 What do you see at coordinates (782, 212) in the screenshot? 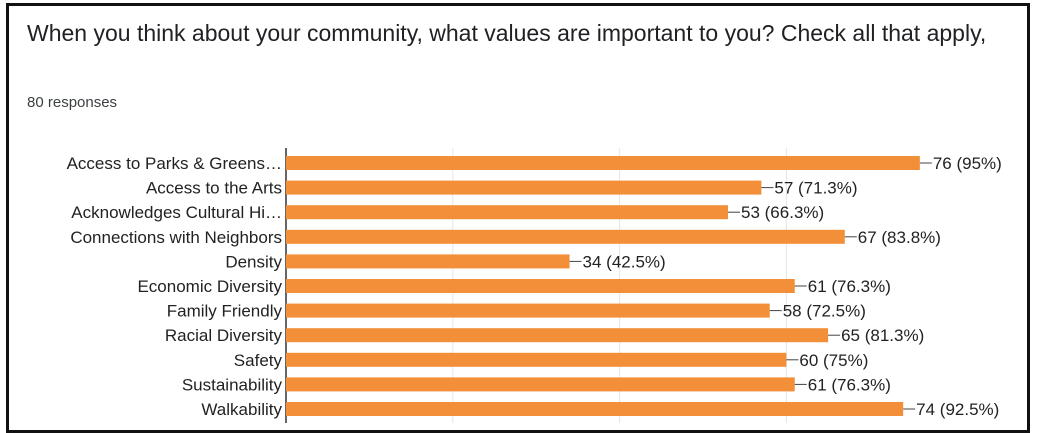
I see `data-label: 53 (66.3%)` at bounding box center [782, 212].